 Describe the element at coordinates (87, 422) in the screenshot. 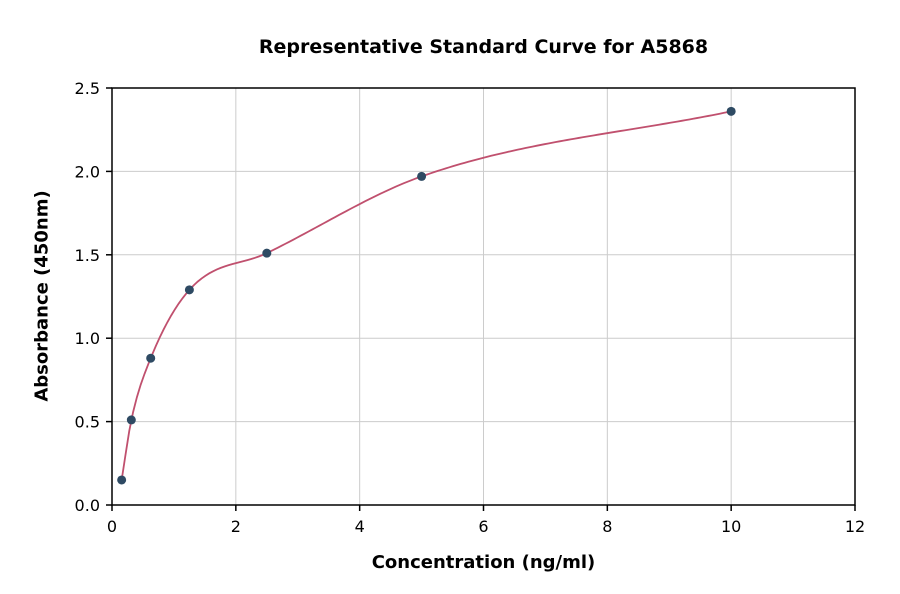

I see `y-tick-label: 0.5` at that location.